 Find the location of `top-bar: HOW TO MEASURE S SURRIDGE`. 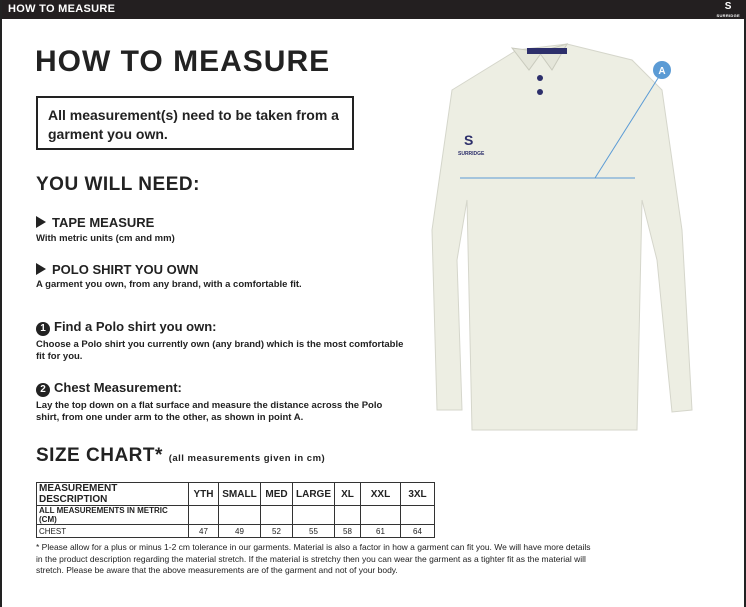

top-bar: HOW TO MEASURE S SURRIDGE is located at coordinates (374, 9).